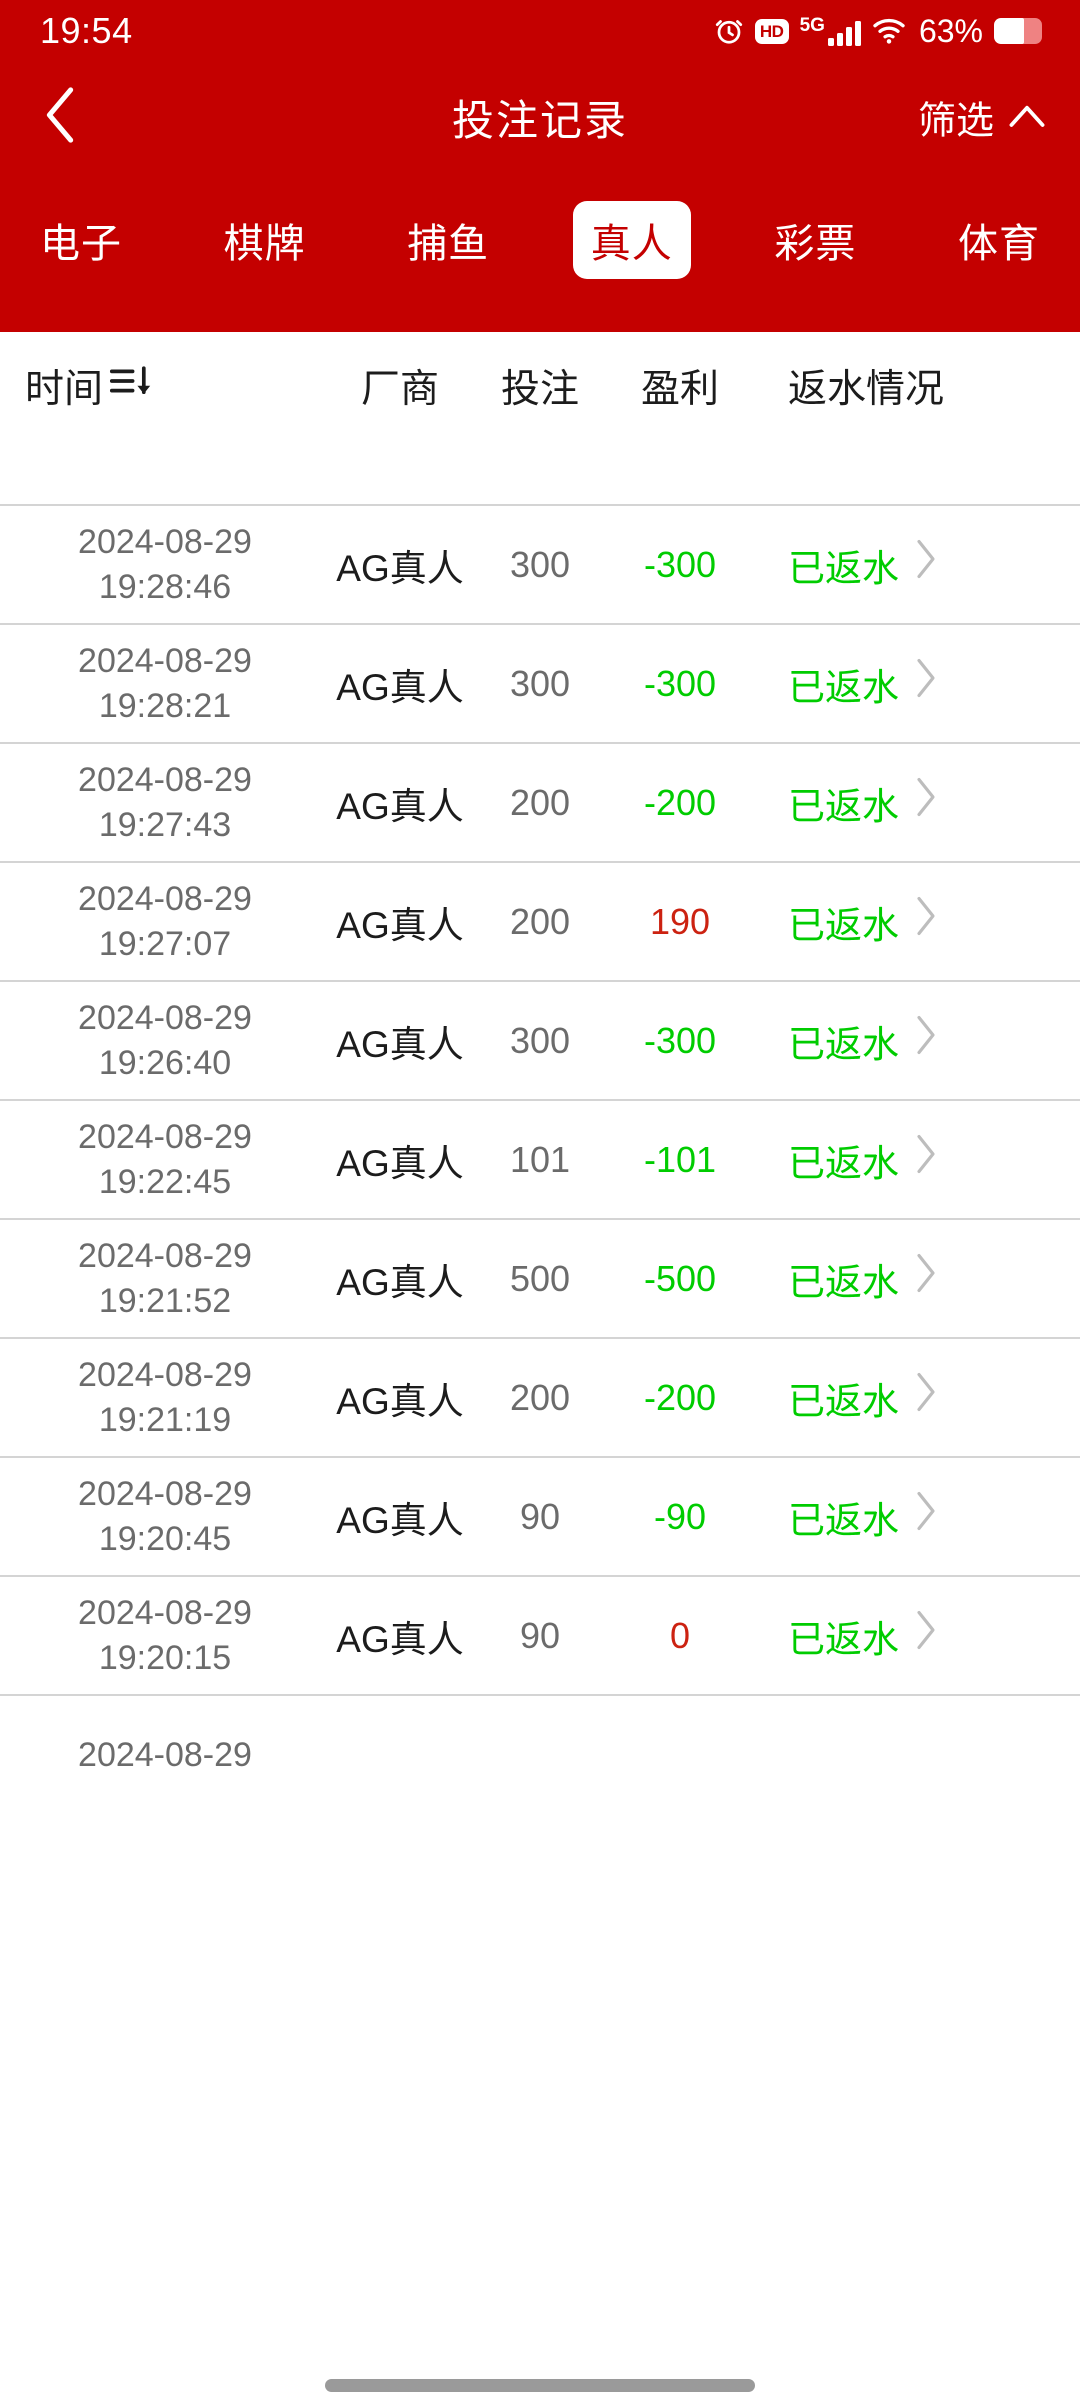 The width and height of the screenshot is (1080, 2408). Describe the element at coordinates (540, 1517) in the screenshot. I see `table-row: 2024-08-29 19:20:45 AG真人 90 -90 已返水` at that location.